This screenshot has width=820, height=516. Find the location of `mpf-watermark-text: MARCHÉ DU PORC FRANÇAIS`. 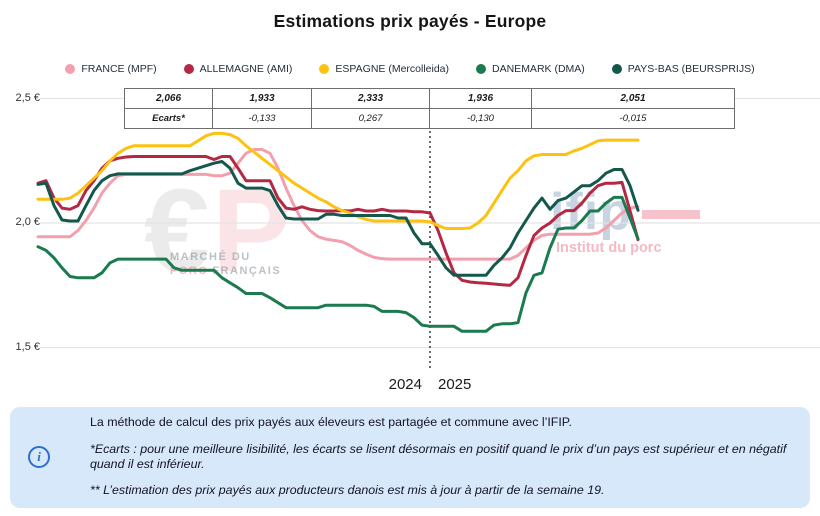

mpf-watermark-text: MARCHÉ DU PORC FRANÇAIS is located at coordinates (225, 264).